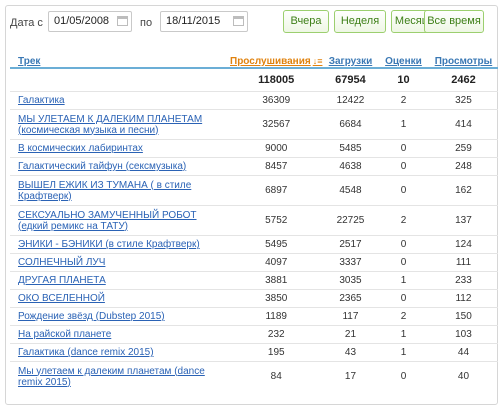  What do you see at coordinates (62, 262) in the screenshot?
I see `track-link: СОЛНЕЧНЫЙ ЛУЧ` at bounding box center [62, 262].